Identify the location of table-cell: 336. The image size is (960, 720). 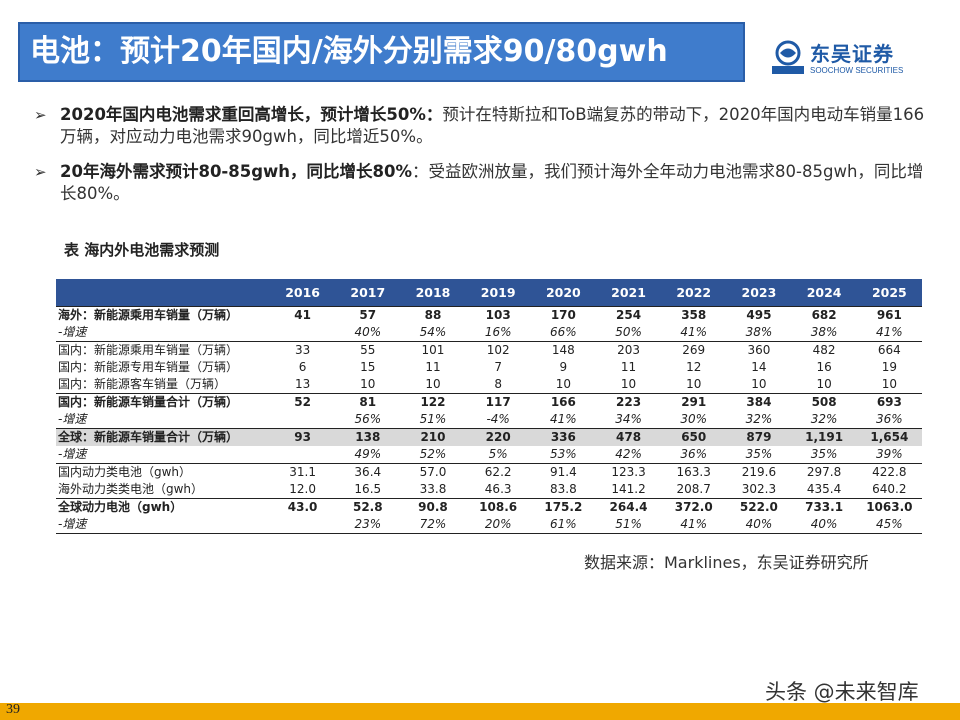
(563, 437).